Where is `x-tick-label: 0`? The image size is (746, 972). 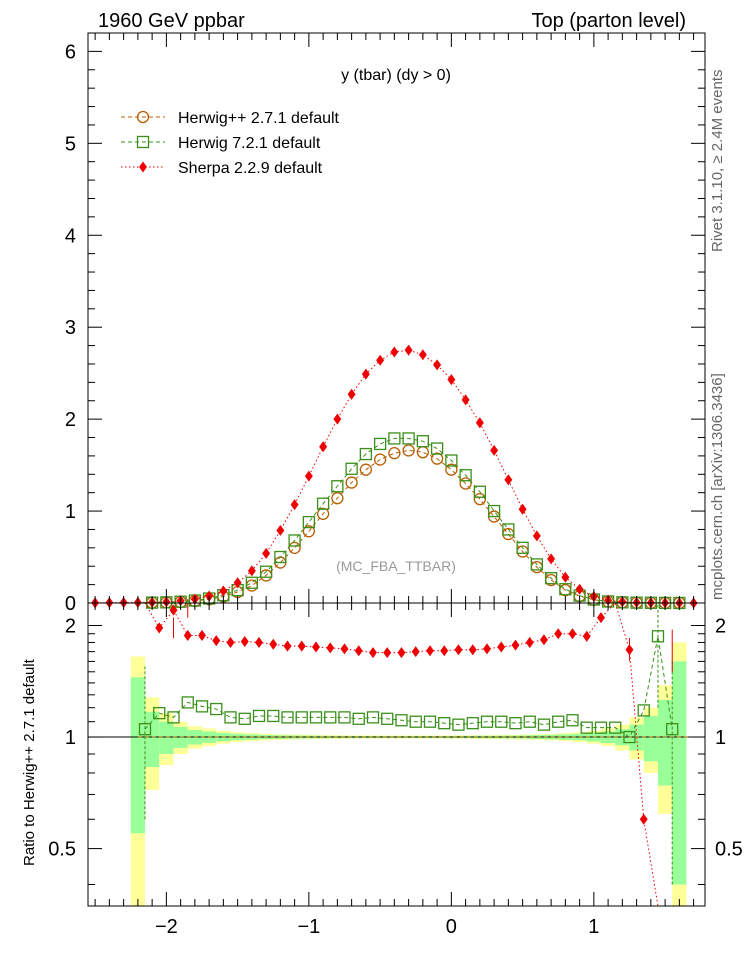
x-tick-label: 0 is located at coordinates (451, 927).